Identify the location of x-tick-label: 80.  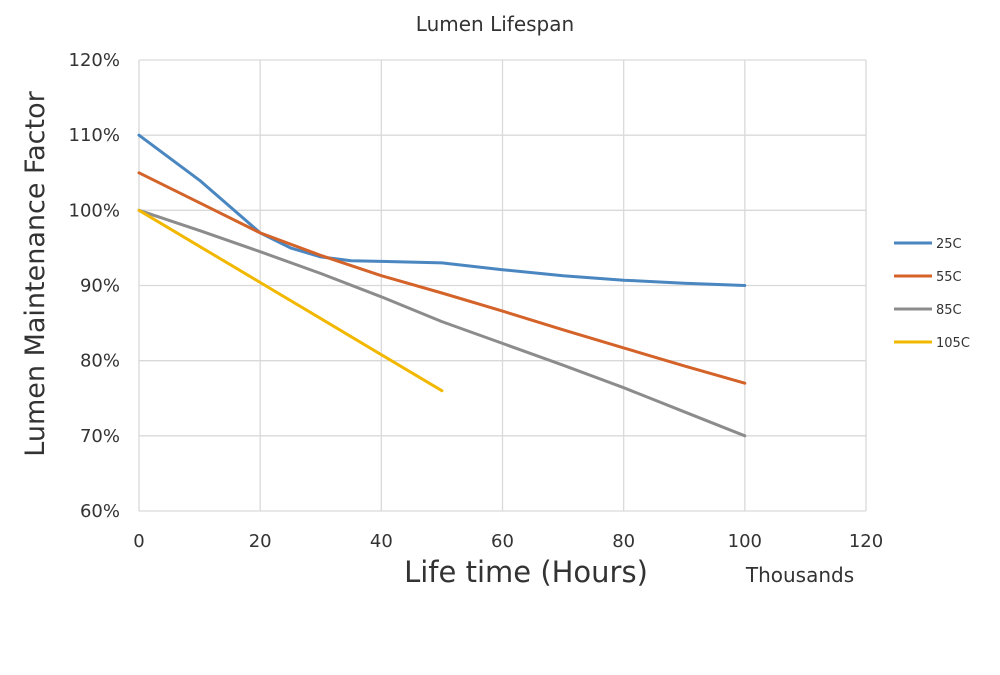
(623, 541).